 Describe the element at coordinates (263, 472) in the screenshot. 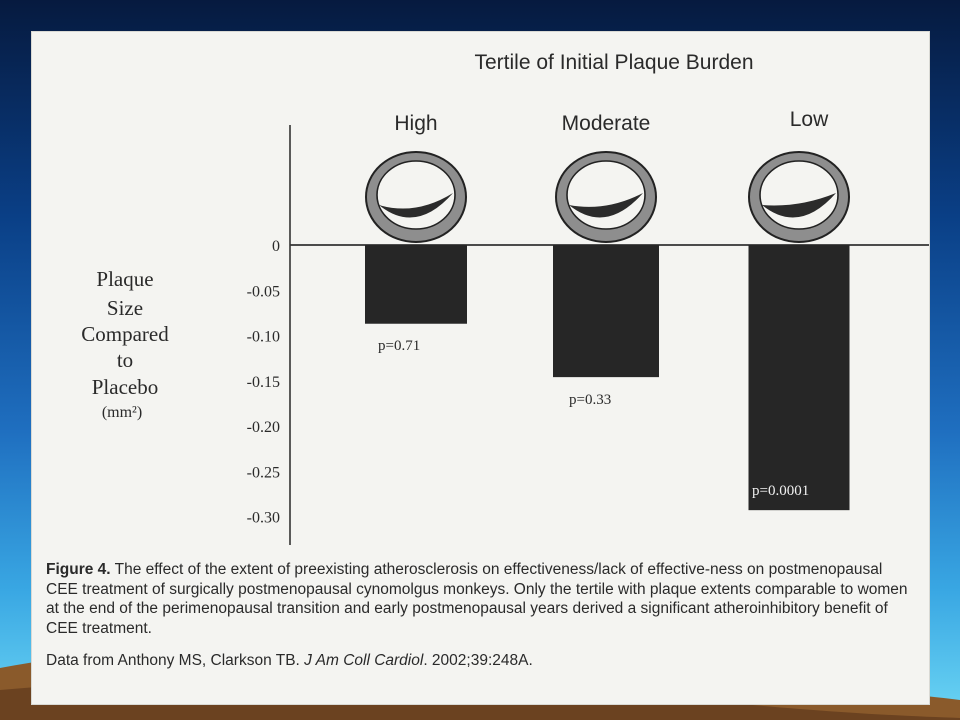

I see `y-tick-label: -0.25` at that location.